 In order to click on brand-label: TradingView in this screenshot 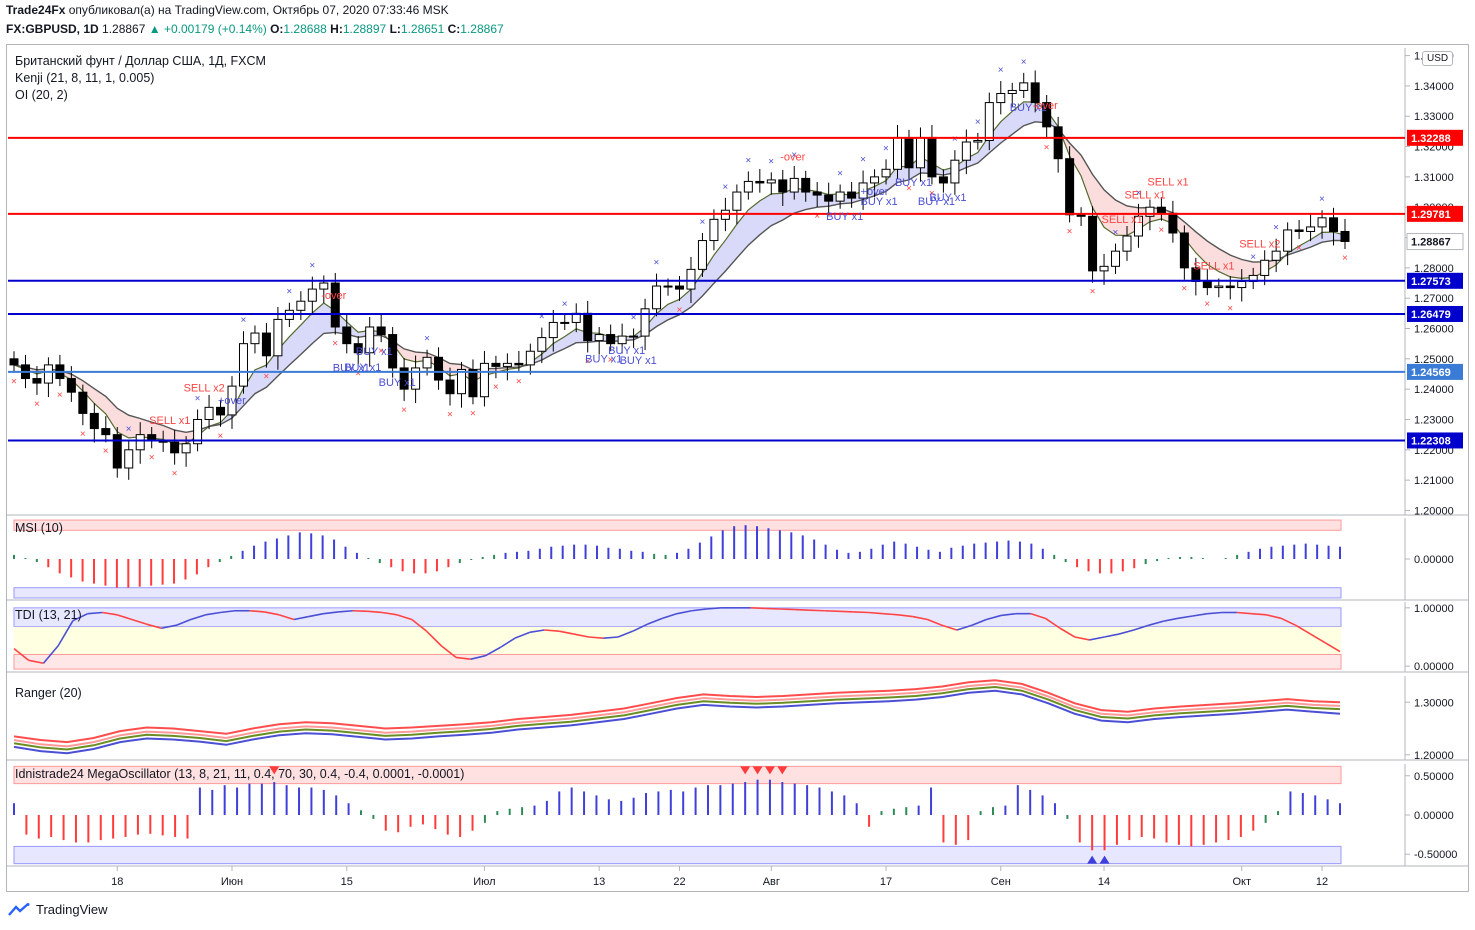, I will do `click(72, 909)`.